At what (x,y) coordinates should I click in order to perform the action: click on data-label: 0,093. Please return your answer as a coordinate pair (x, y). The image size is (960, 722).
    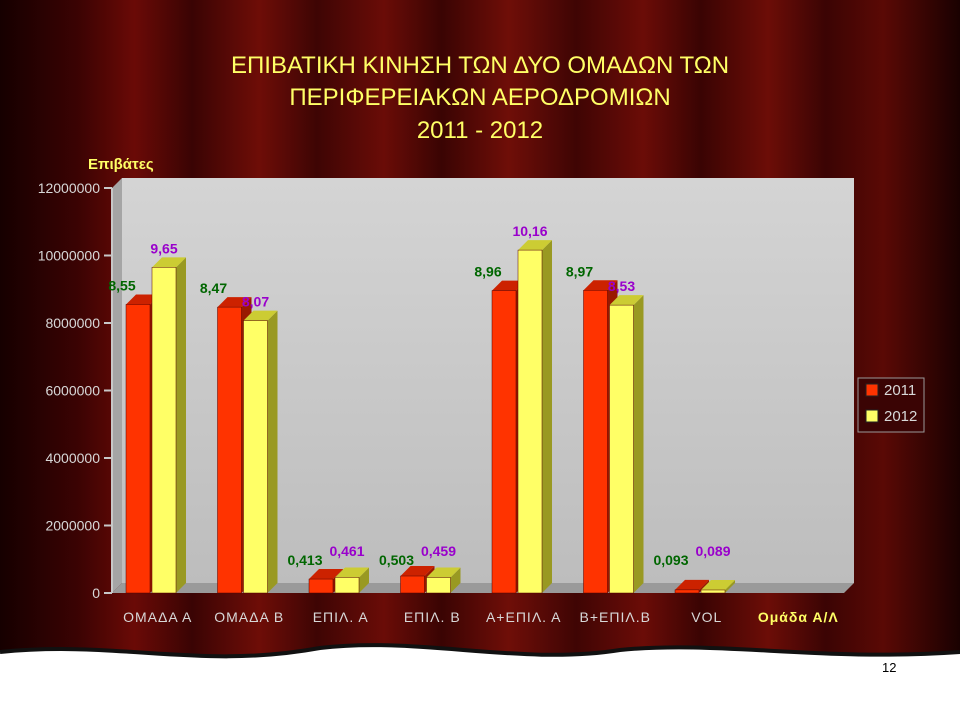
    Looking at the image, I should click on (670, 560).